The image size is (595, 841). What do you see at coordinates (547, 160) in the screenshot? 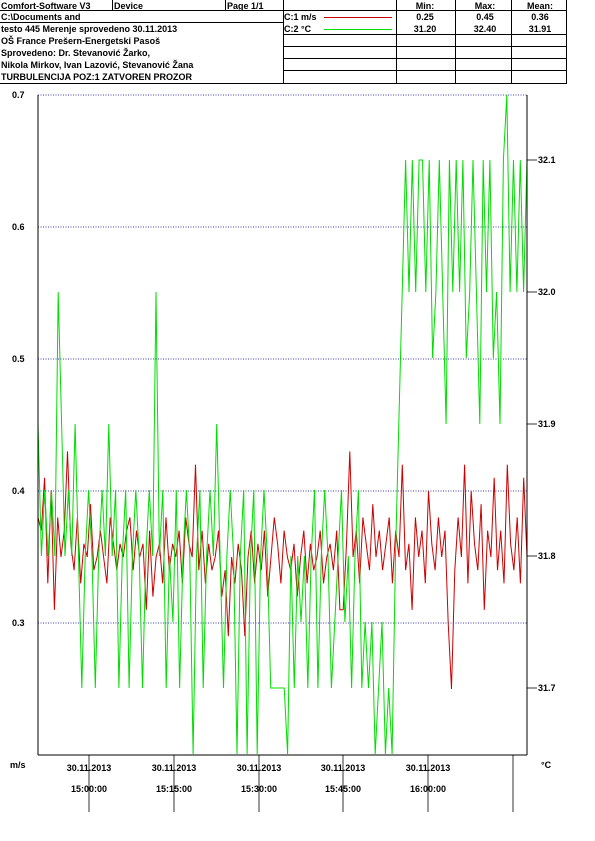
I see `right-tick-label: 32.1` at bounding box center [547, 160].